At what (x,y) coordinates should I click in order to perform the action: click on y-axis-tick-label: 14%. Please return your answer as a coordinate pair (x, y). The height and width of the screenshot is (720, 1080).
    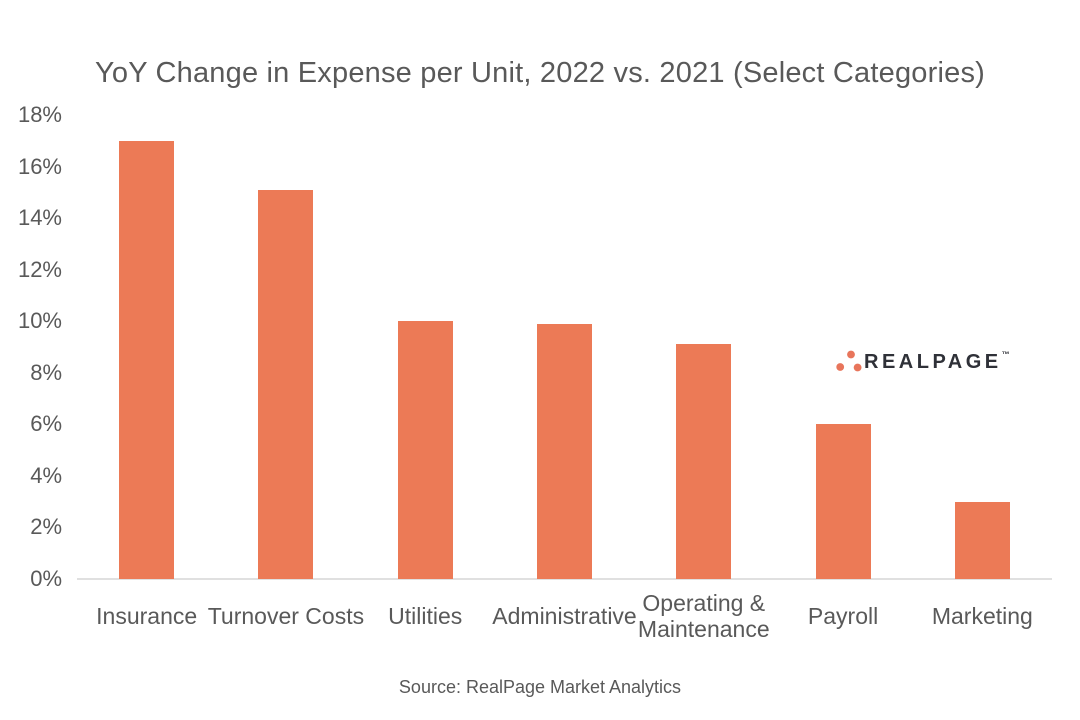
    Looking at the image, I should click on (39, 218).